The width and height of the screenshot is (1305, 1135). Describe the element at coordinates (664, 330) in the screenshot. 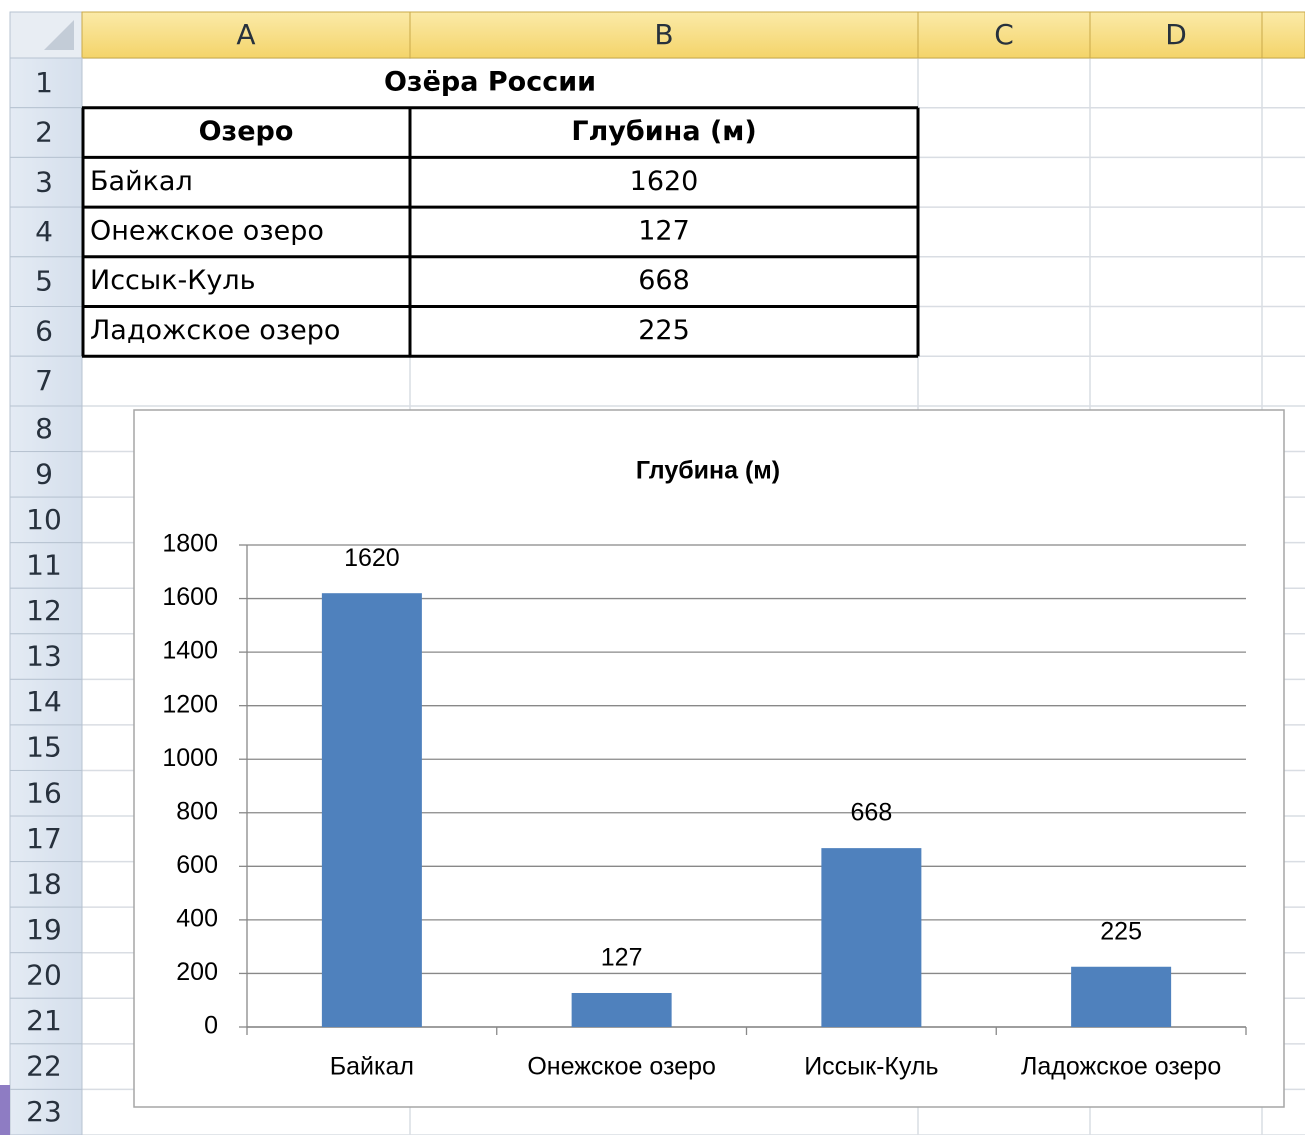

I see `lake-depth: 225` at that location.